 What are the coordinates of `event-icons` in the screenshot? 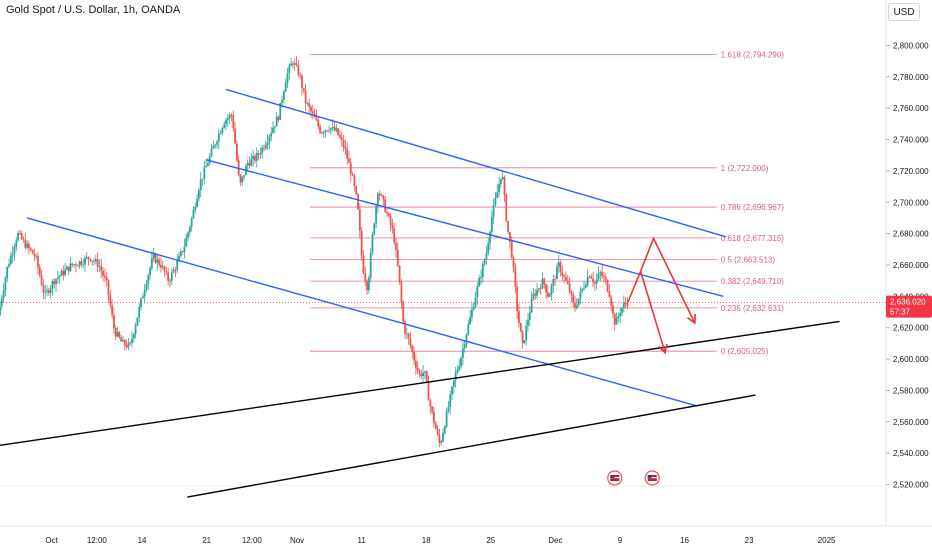 It's located at (633, 478).